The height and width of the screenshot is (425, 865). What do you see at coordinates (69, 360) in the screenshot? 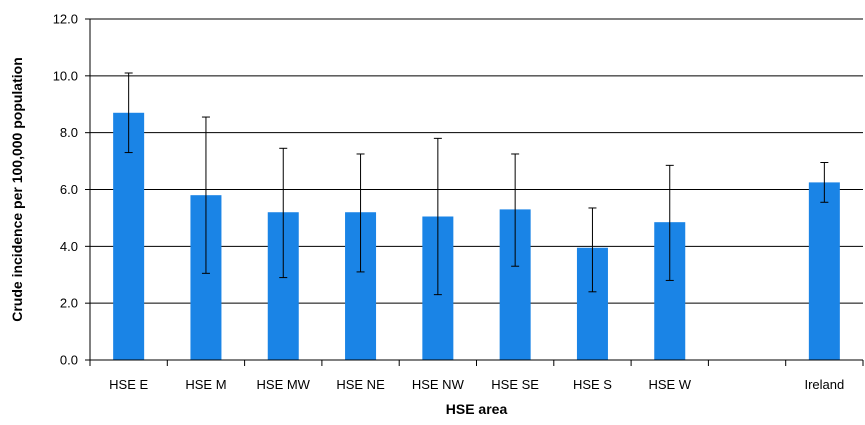
I see `y-tick-label: 0.0` at bounding box center [69, 360].